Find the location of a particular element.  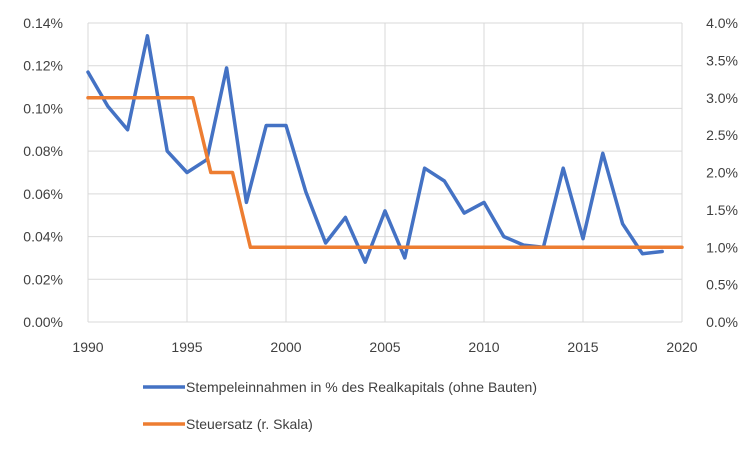

x-tick-label: 2000 is located at coordinates (285, 347).